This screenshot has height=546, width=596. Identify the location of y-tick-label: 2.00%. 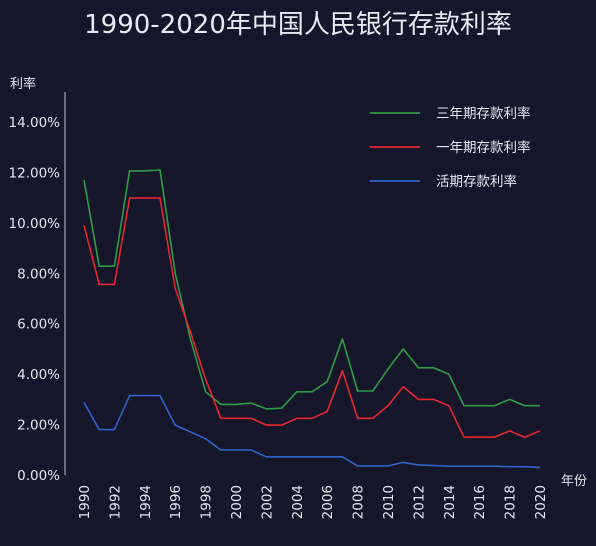
(38, 426).